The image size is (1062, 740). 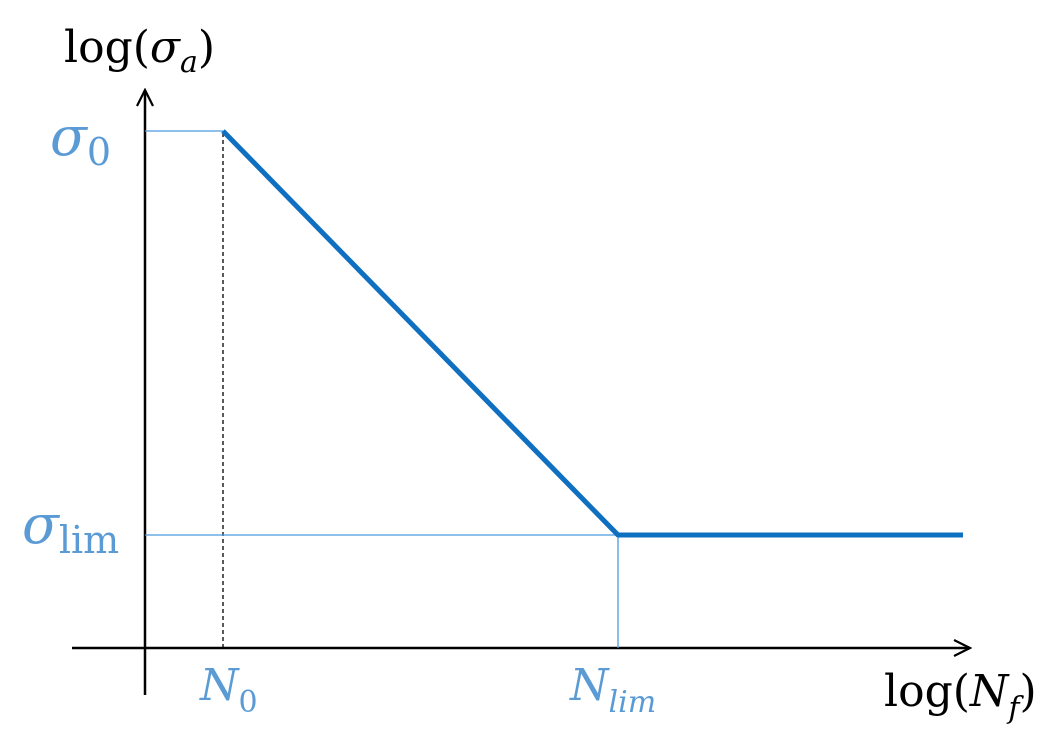 I want to click on y-axis-label-close: ), so click(x=206, y=47).